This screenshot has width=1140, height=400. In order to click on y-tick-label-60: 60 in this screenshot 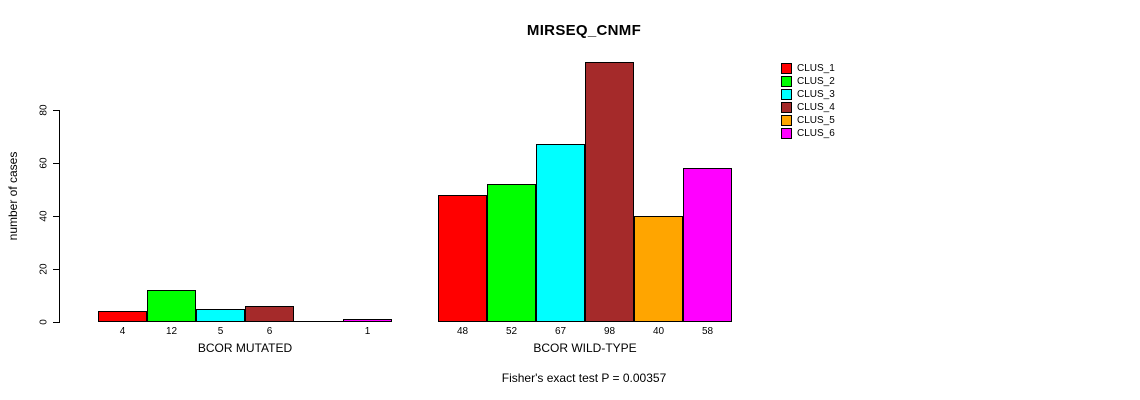, I will do `click(44, 163)`.